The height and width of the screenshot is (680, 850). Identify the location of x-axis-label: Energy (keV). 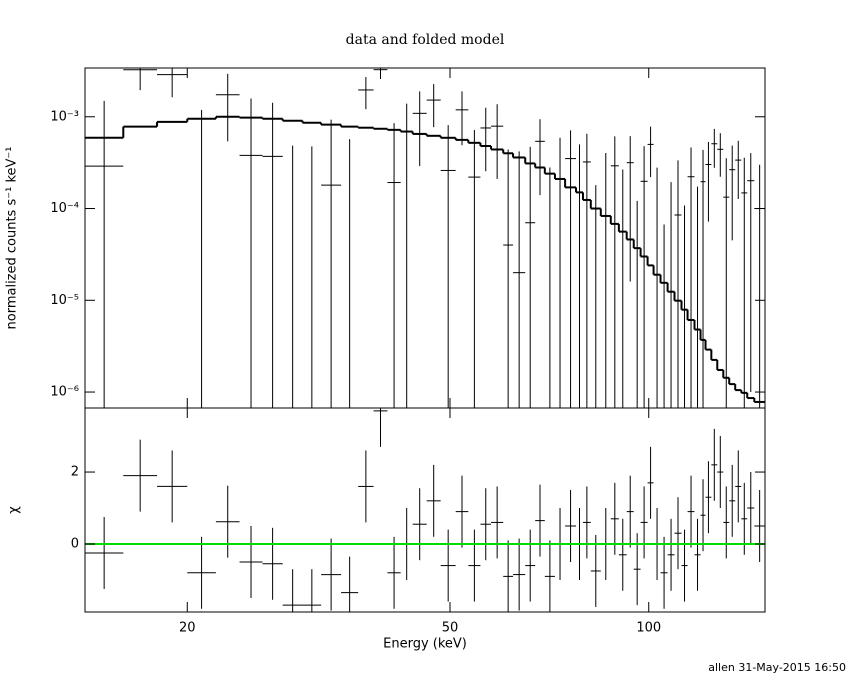
(425, 644).